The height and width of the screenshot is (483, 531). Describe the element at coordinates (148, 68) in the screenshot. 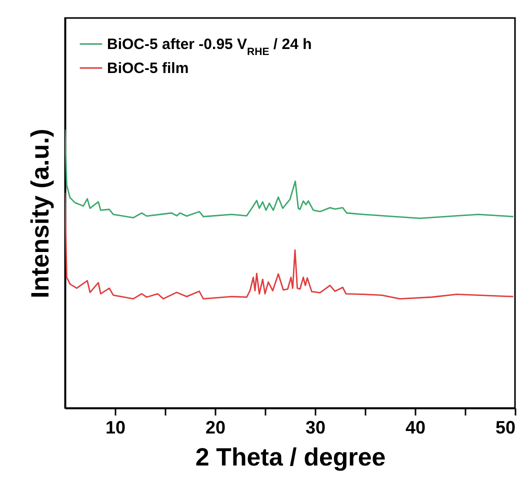

I see `legend-label: BiOC-5 film` at that location.